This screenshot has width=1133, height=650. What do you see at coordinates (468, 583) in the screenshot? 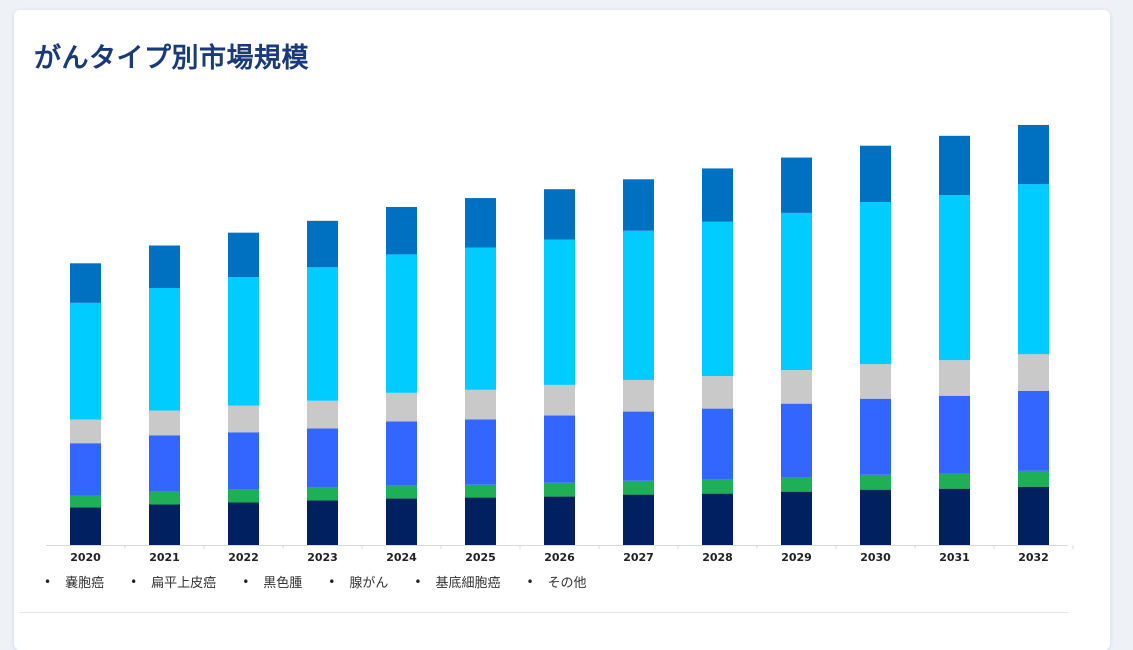
I see `legend-label: 基底細胞癌` at bounding box center [468, 583].